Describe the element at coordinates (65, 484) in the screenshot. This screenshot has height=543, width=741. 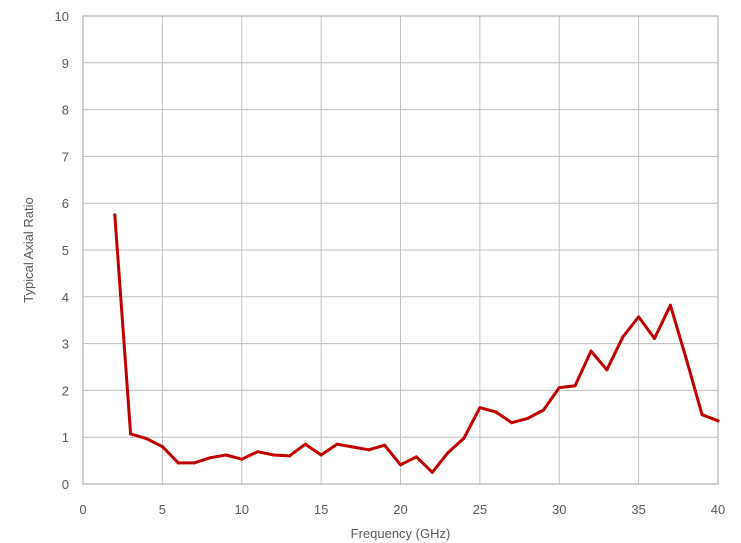
I see `y-tick-label: 0` at that location.